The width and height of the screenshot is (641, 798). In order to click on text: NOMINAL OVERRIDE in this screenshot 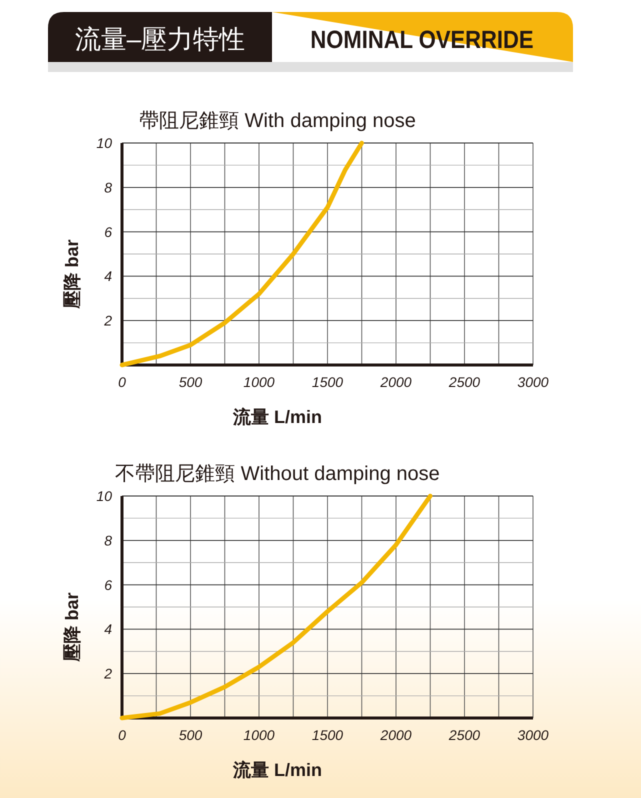, I will do `click(422, 40)`.